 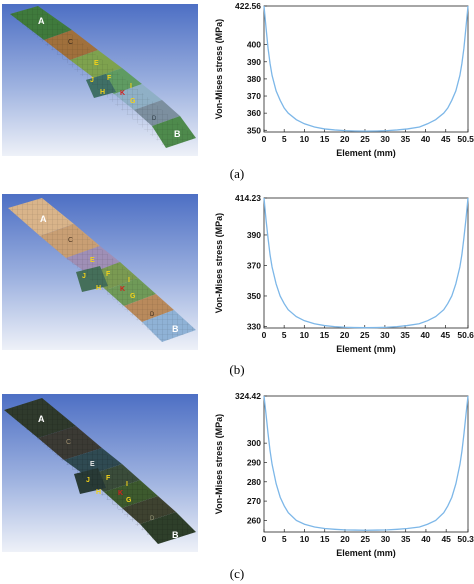 What do you see at coordinates (248, 396) in the screenshot?
I see `y-tick-label: 324.42` at bounding box center [248, 396].